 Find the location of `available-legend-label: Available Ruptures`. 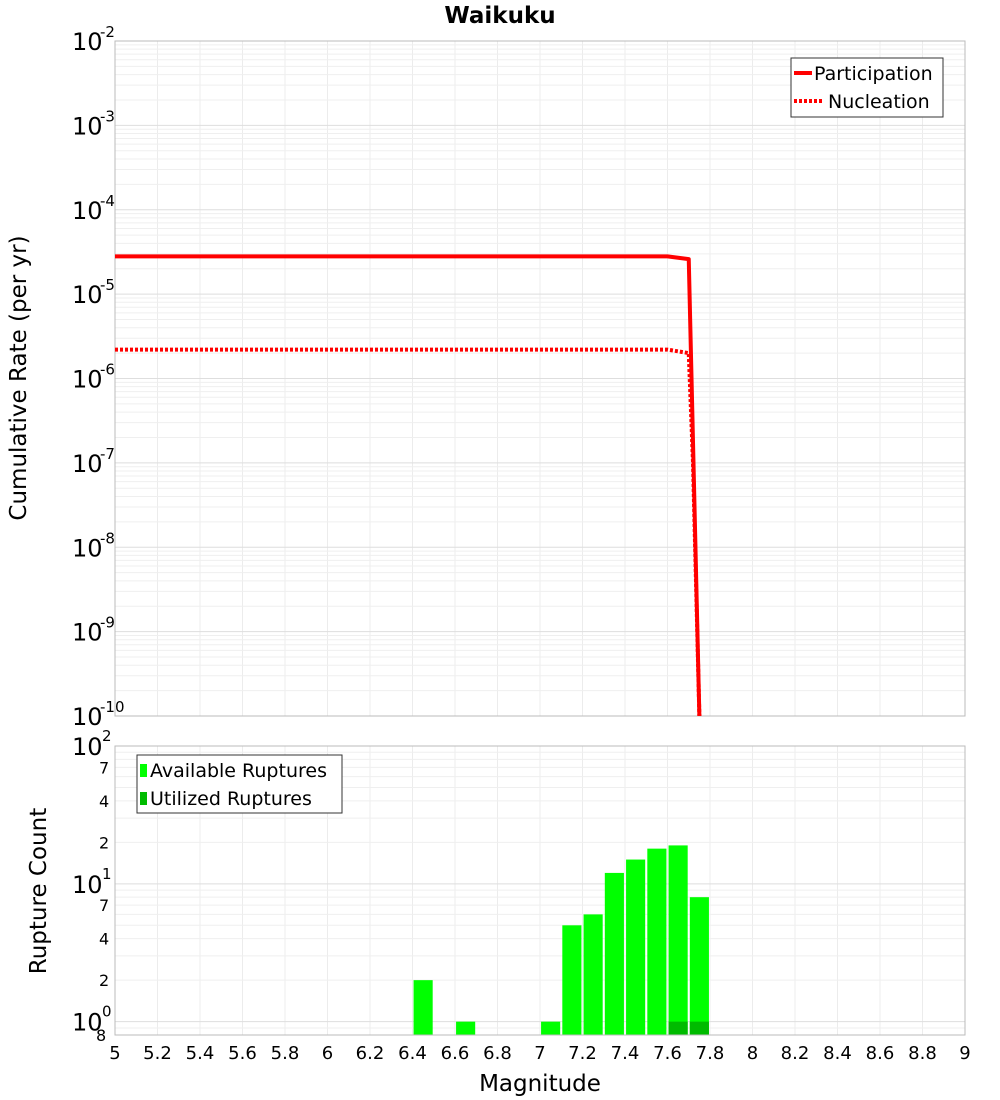

available-legend-label: Available Ruptures is located at coordinates (238, 771).